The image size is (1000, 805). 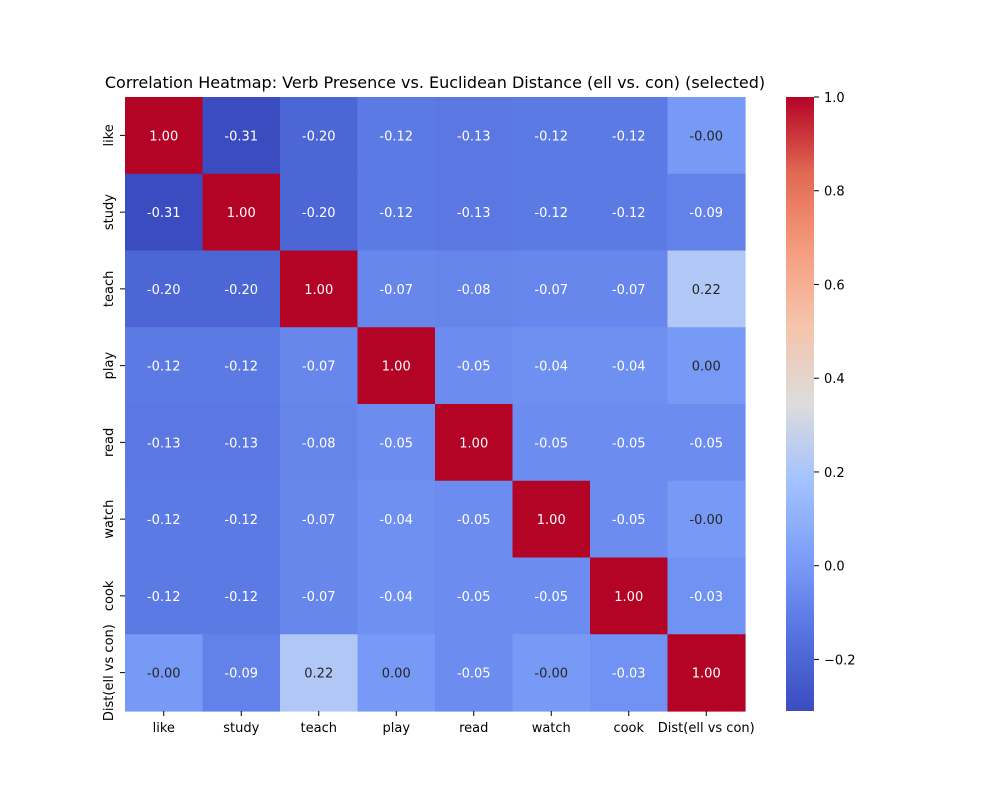 What do you see at coordinates (109, 212) in the screenshot?
I see `y-tick-label: study` at bounding box center [109, 212].